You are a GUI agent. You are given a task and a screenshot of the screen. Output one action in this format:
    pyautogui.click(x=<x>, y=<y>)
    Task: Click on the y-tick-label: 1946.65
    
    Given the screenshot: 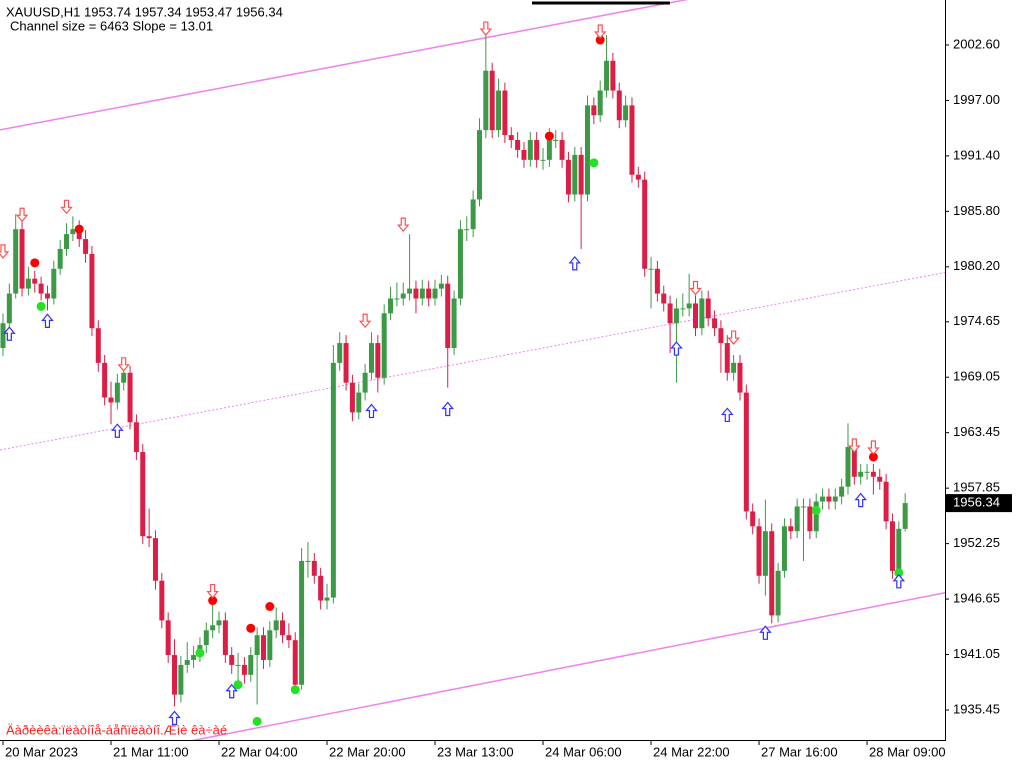 What is the action you would take?
    pyautogui.click(x=976, y=598)
    